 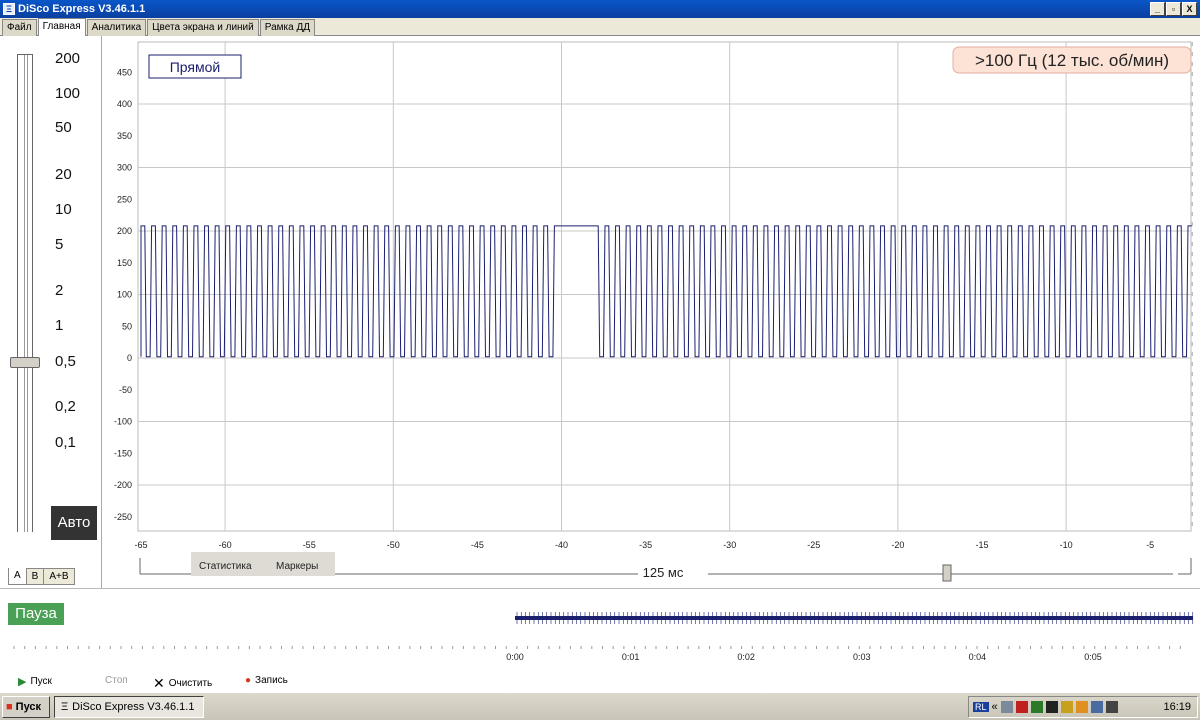 What do you see at coordinates (65, 442) in the screenshot?
I see `scale-label: 0,1` at bounding box center [65, 442].